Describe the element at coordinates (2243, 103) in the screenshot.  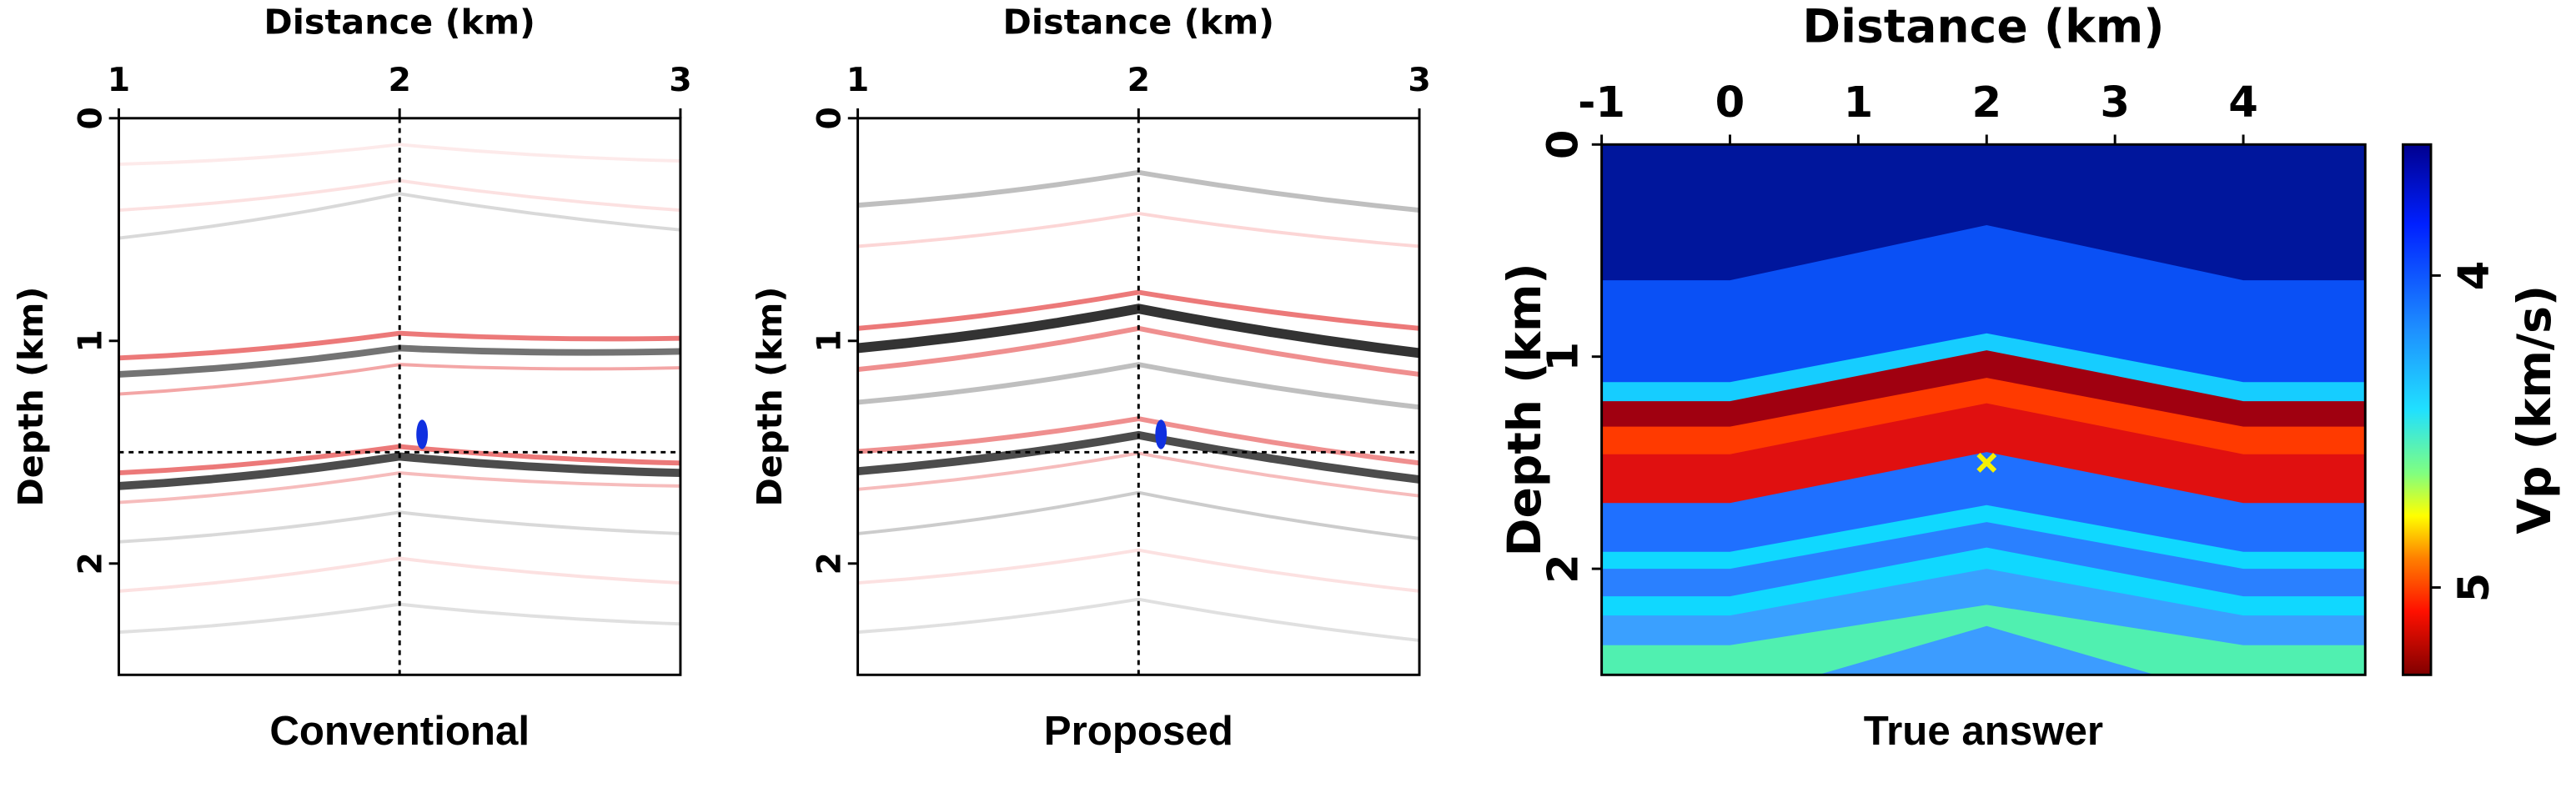
I see `x-tick-label: 4` at that location.